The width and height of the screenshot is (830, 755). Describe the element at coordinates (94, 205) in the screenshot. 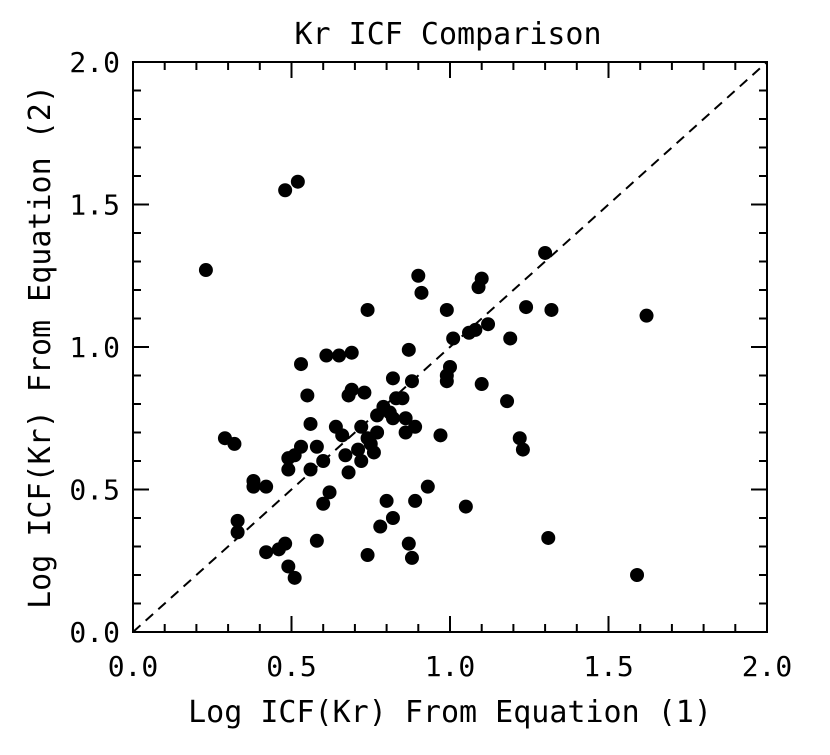

I see `y-tick-label: 1.5` at that location.